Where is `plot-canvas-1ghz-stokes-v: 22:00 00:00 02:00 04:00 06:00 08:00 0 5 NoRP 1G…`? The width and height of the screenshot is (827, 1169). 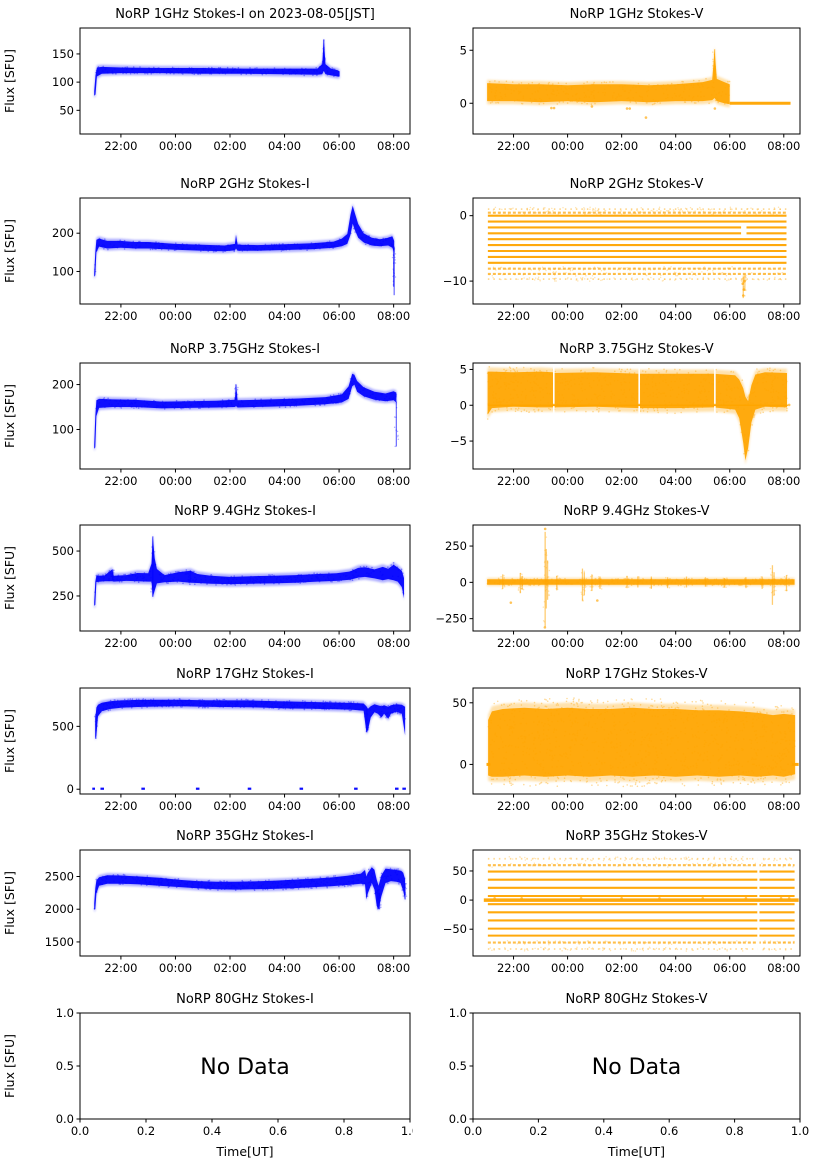
plot-canvas-1ghz-stokes-v: 22:00 00:00 02:00 04:00 06:00 08:00 0 5 NoRP 1G… is located at coordinates (630, 80).